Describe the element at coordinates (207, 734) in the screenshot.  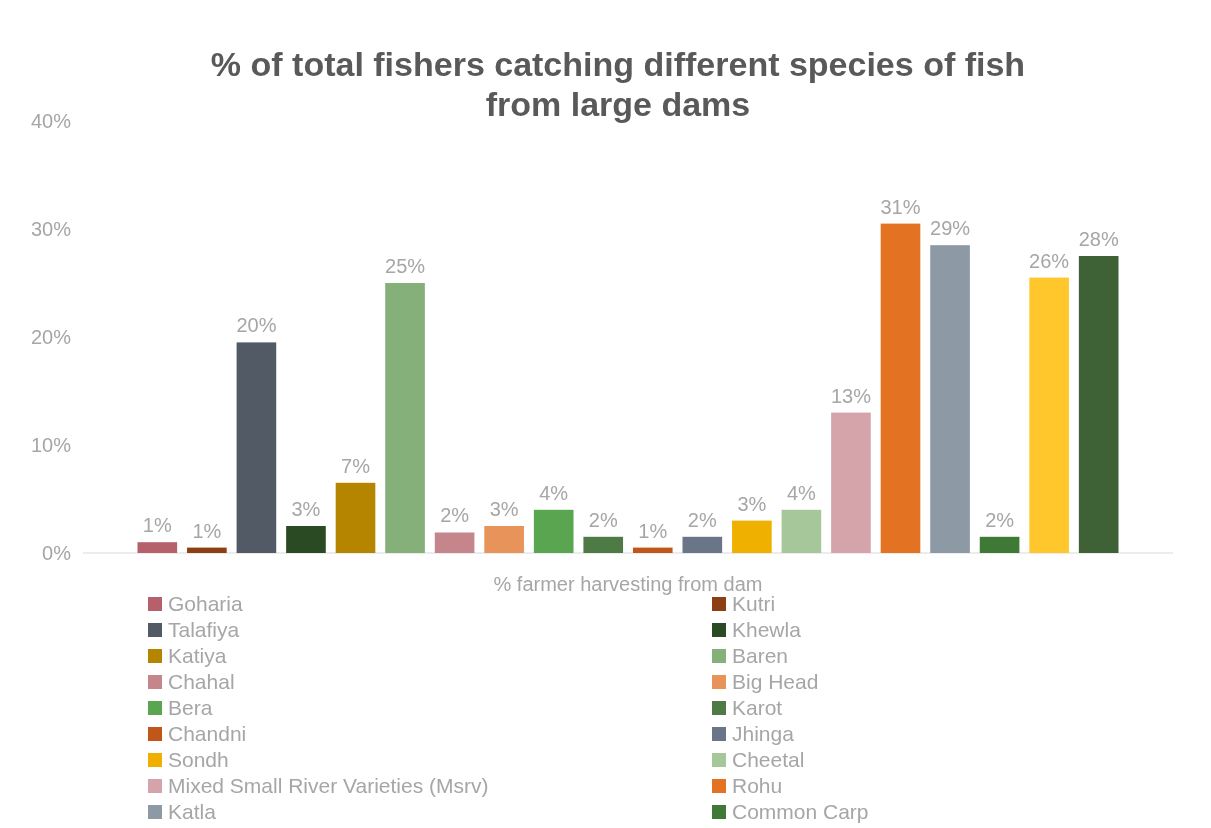
I see `legend-label: Chandni` at that location.